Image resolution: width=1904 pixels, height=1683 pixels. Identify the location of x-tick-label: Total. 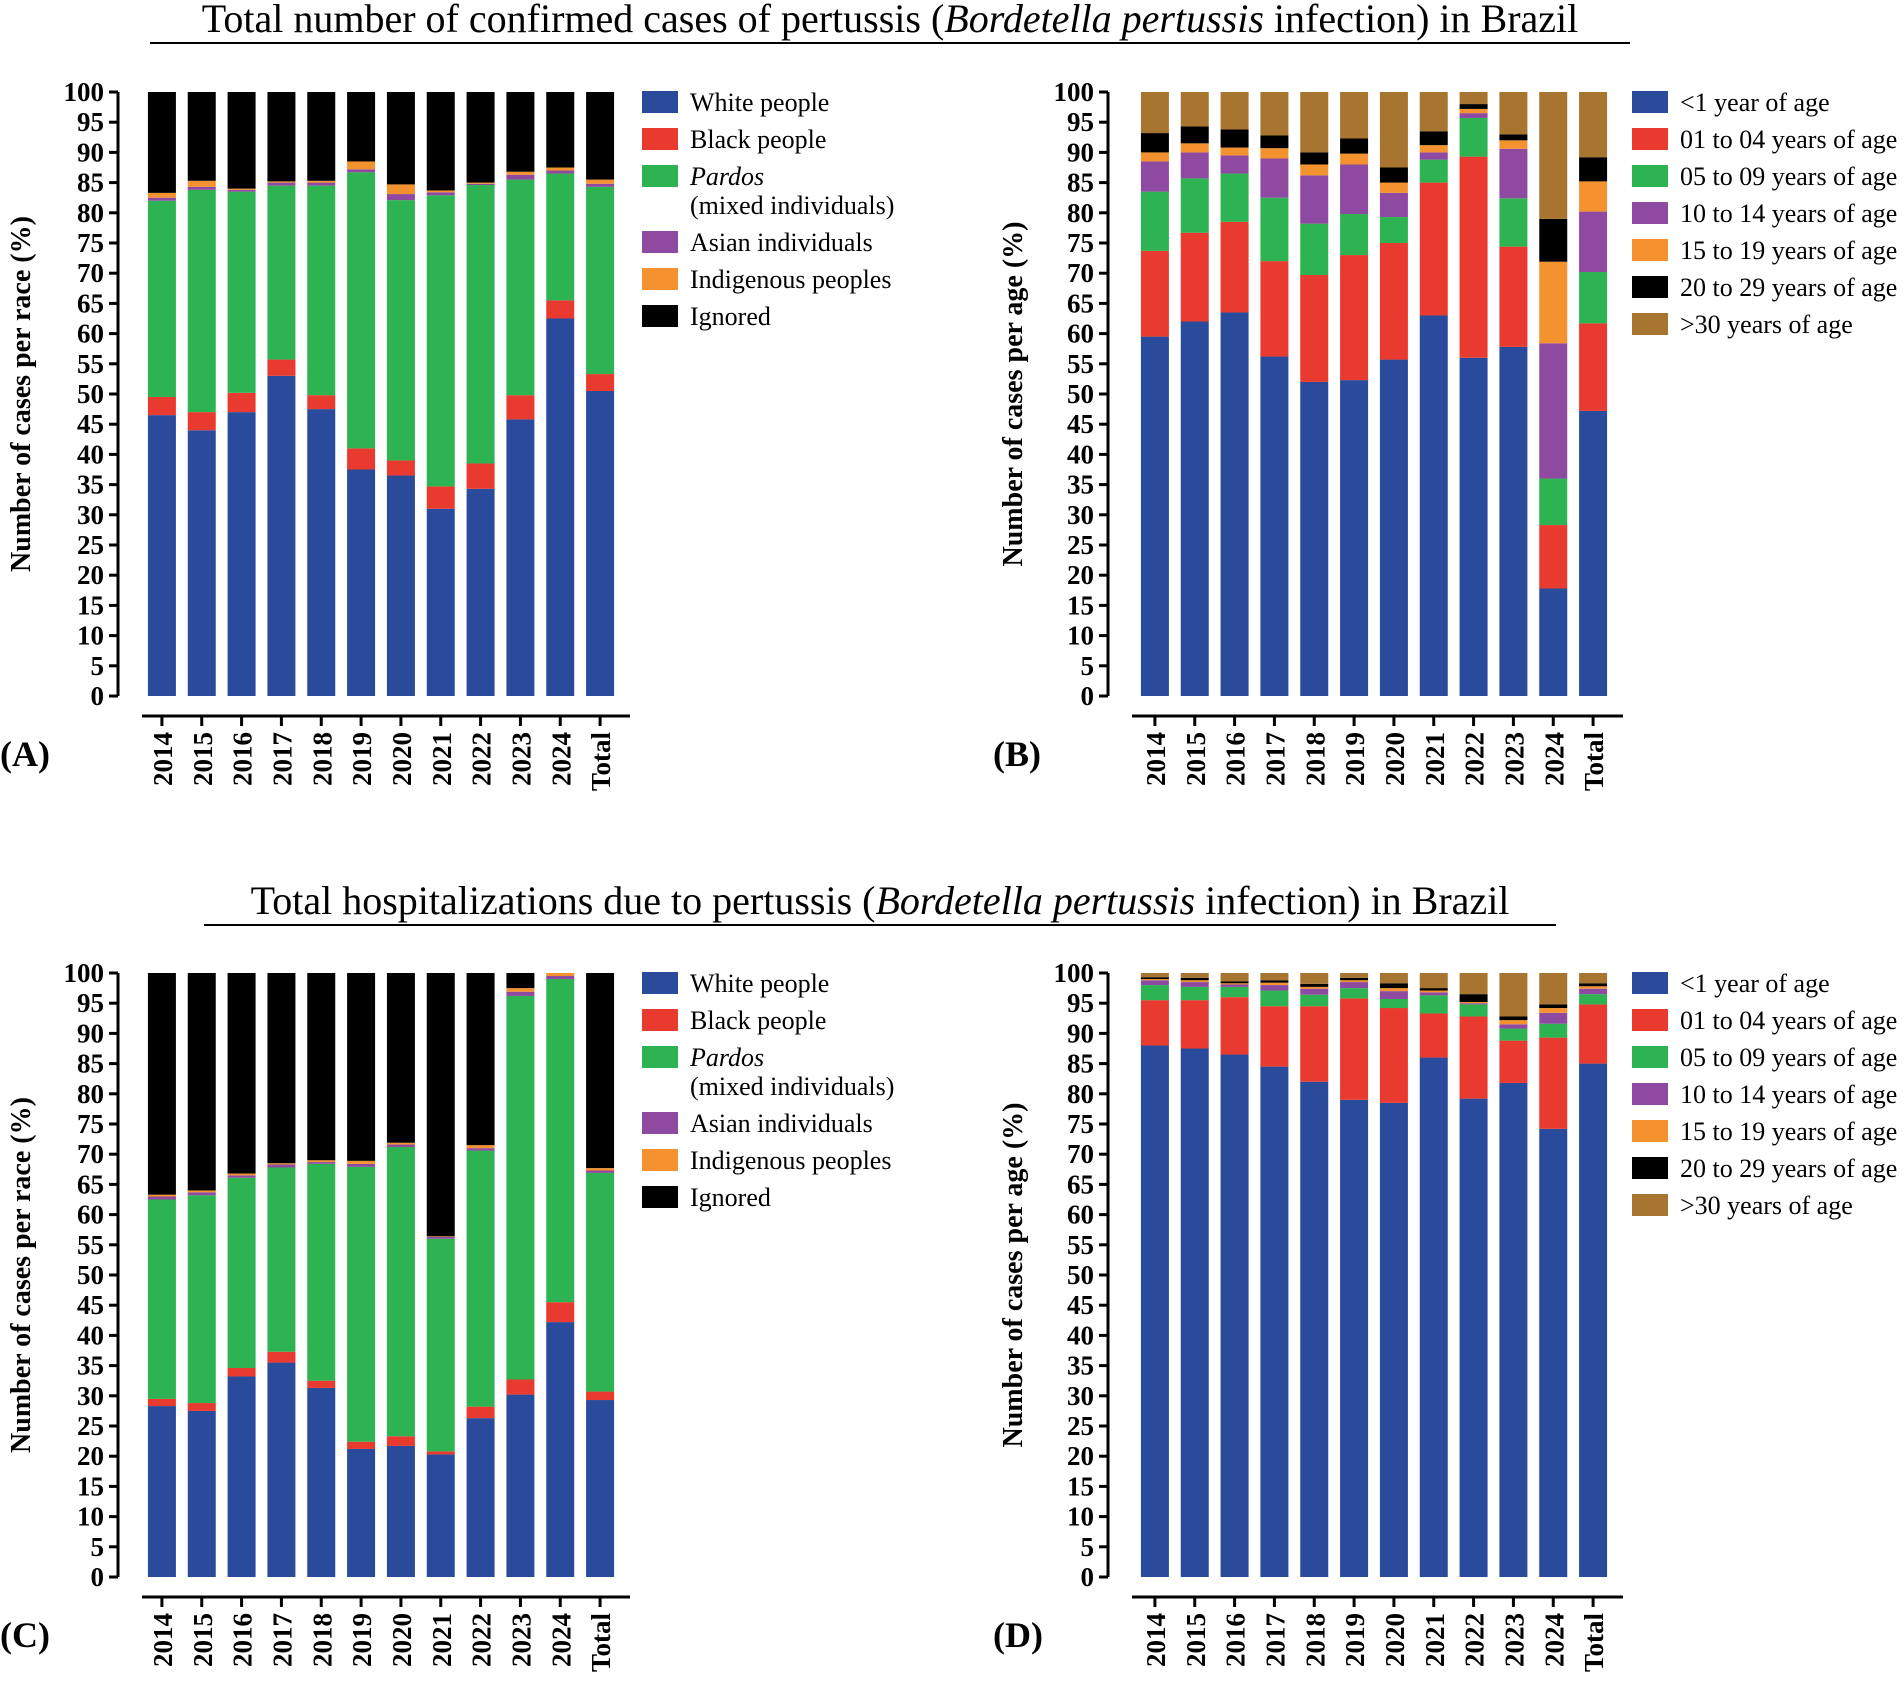
(601, 762).